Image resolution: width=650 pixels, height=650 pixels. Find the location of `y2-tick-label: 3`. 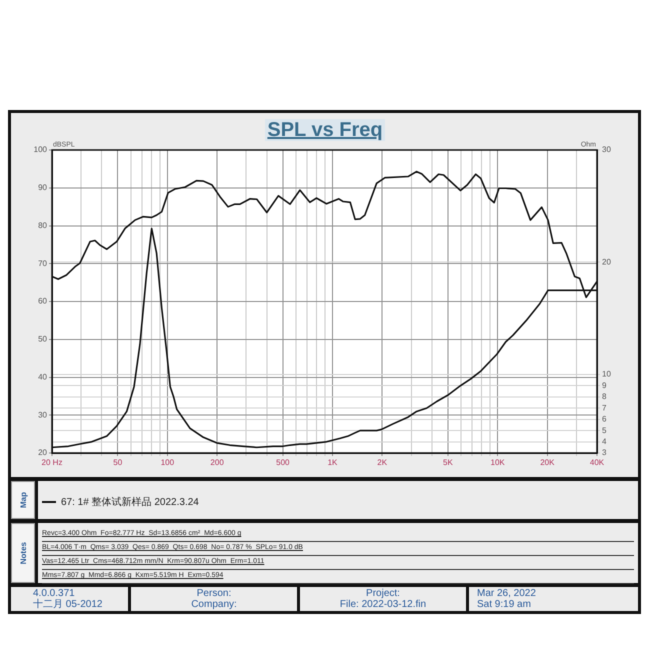

y2-tick-label: 3 is located at coordinates (604, 453).